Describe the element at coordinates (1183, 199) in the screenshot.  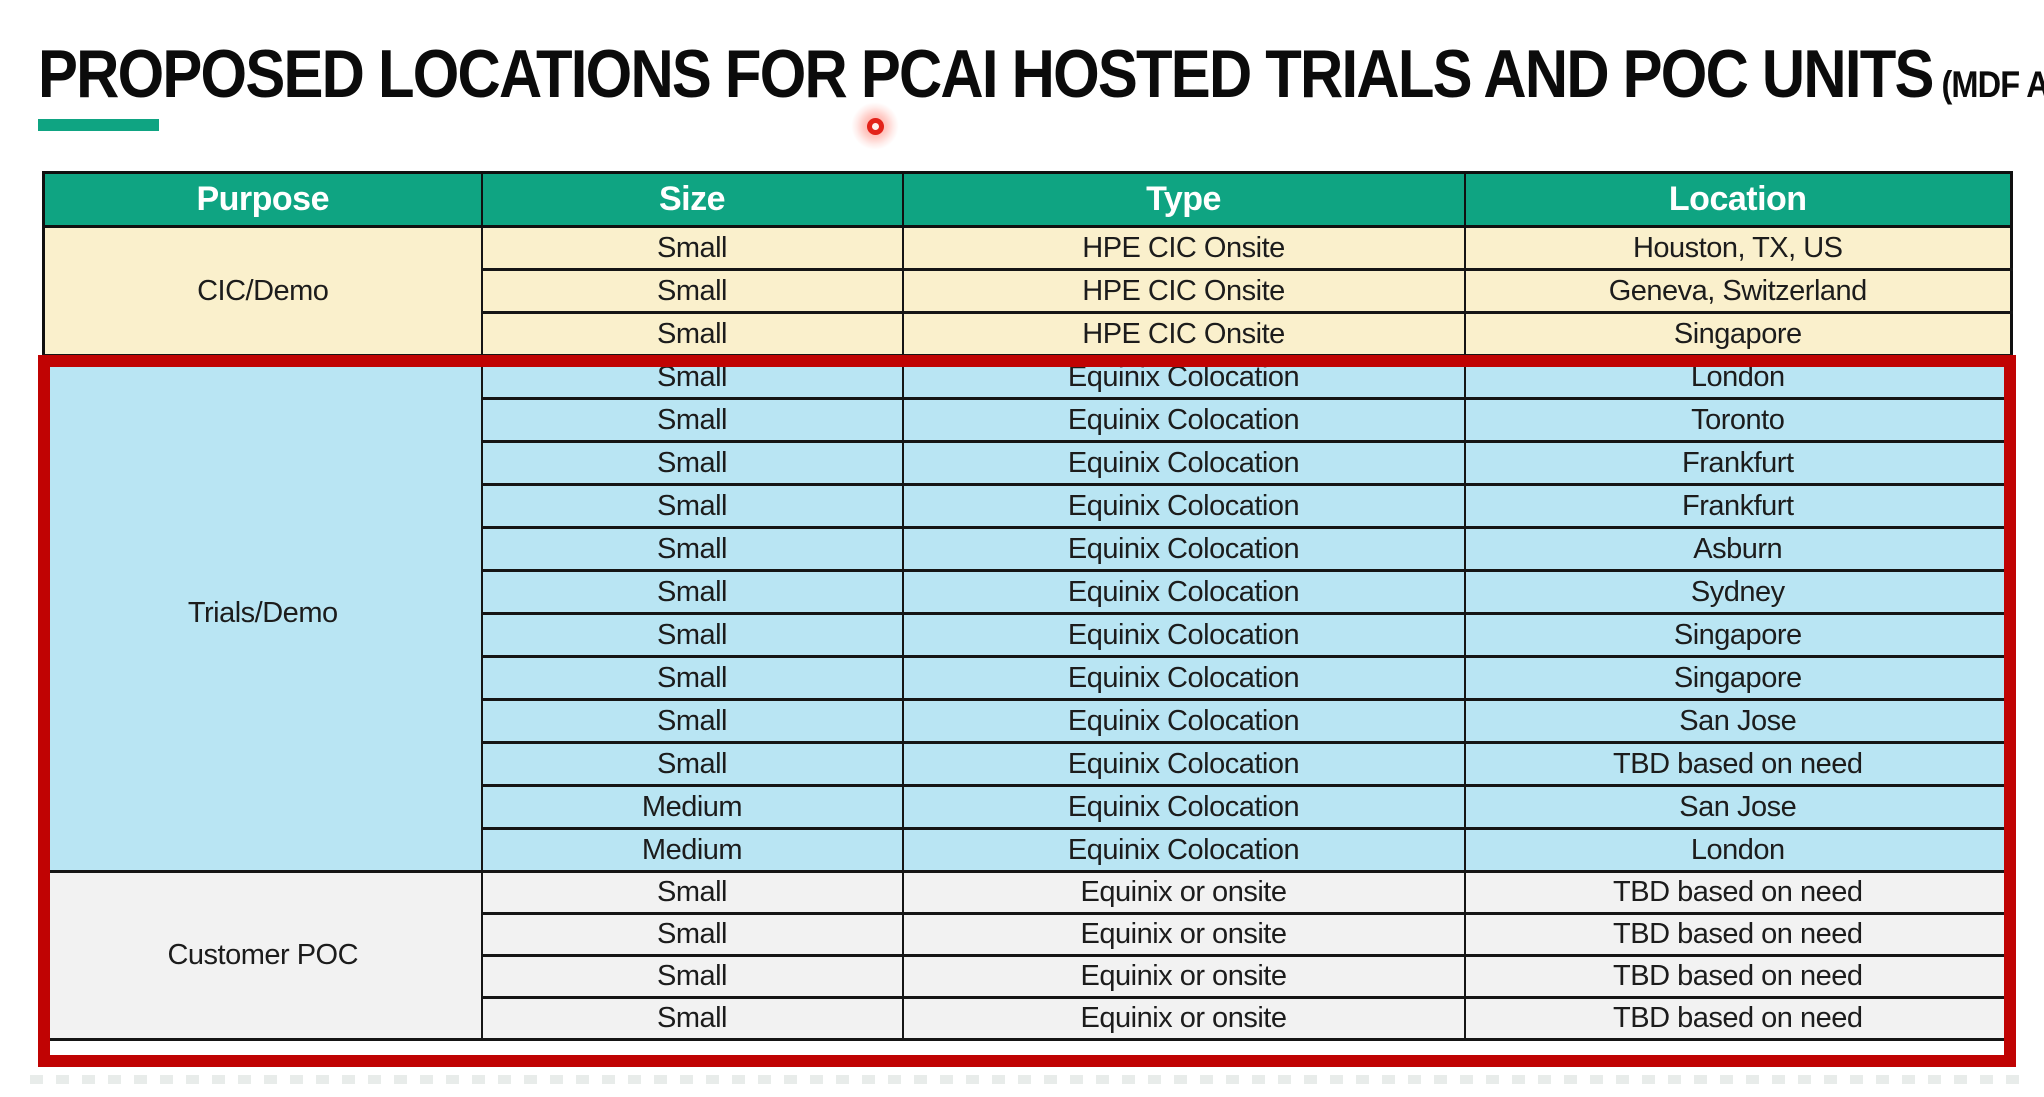
I see `column-header-type: Type` at that location.